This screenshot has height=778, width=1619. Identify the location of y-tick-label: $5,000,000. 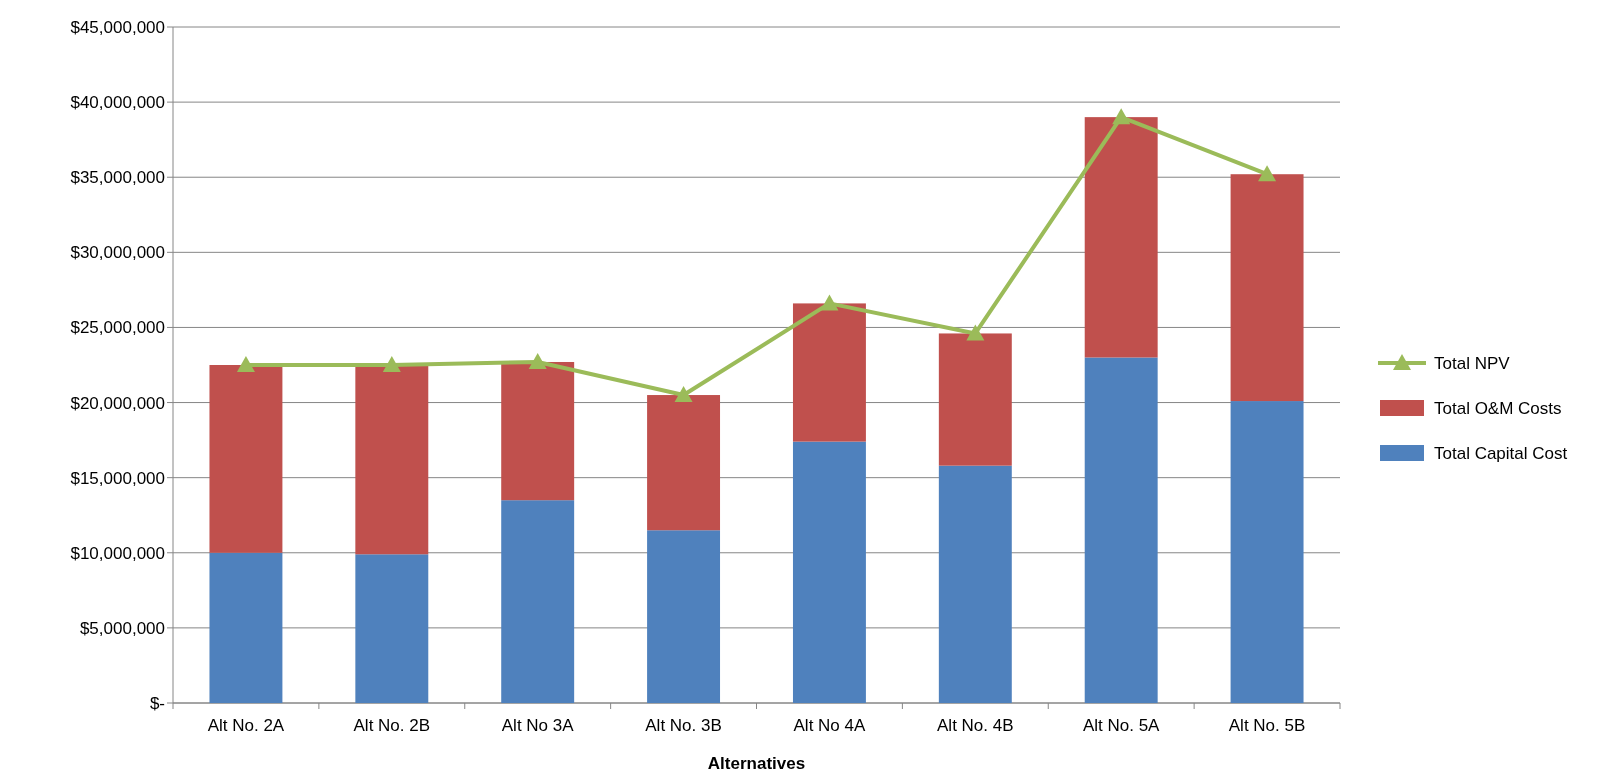
(122, 628).